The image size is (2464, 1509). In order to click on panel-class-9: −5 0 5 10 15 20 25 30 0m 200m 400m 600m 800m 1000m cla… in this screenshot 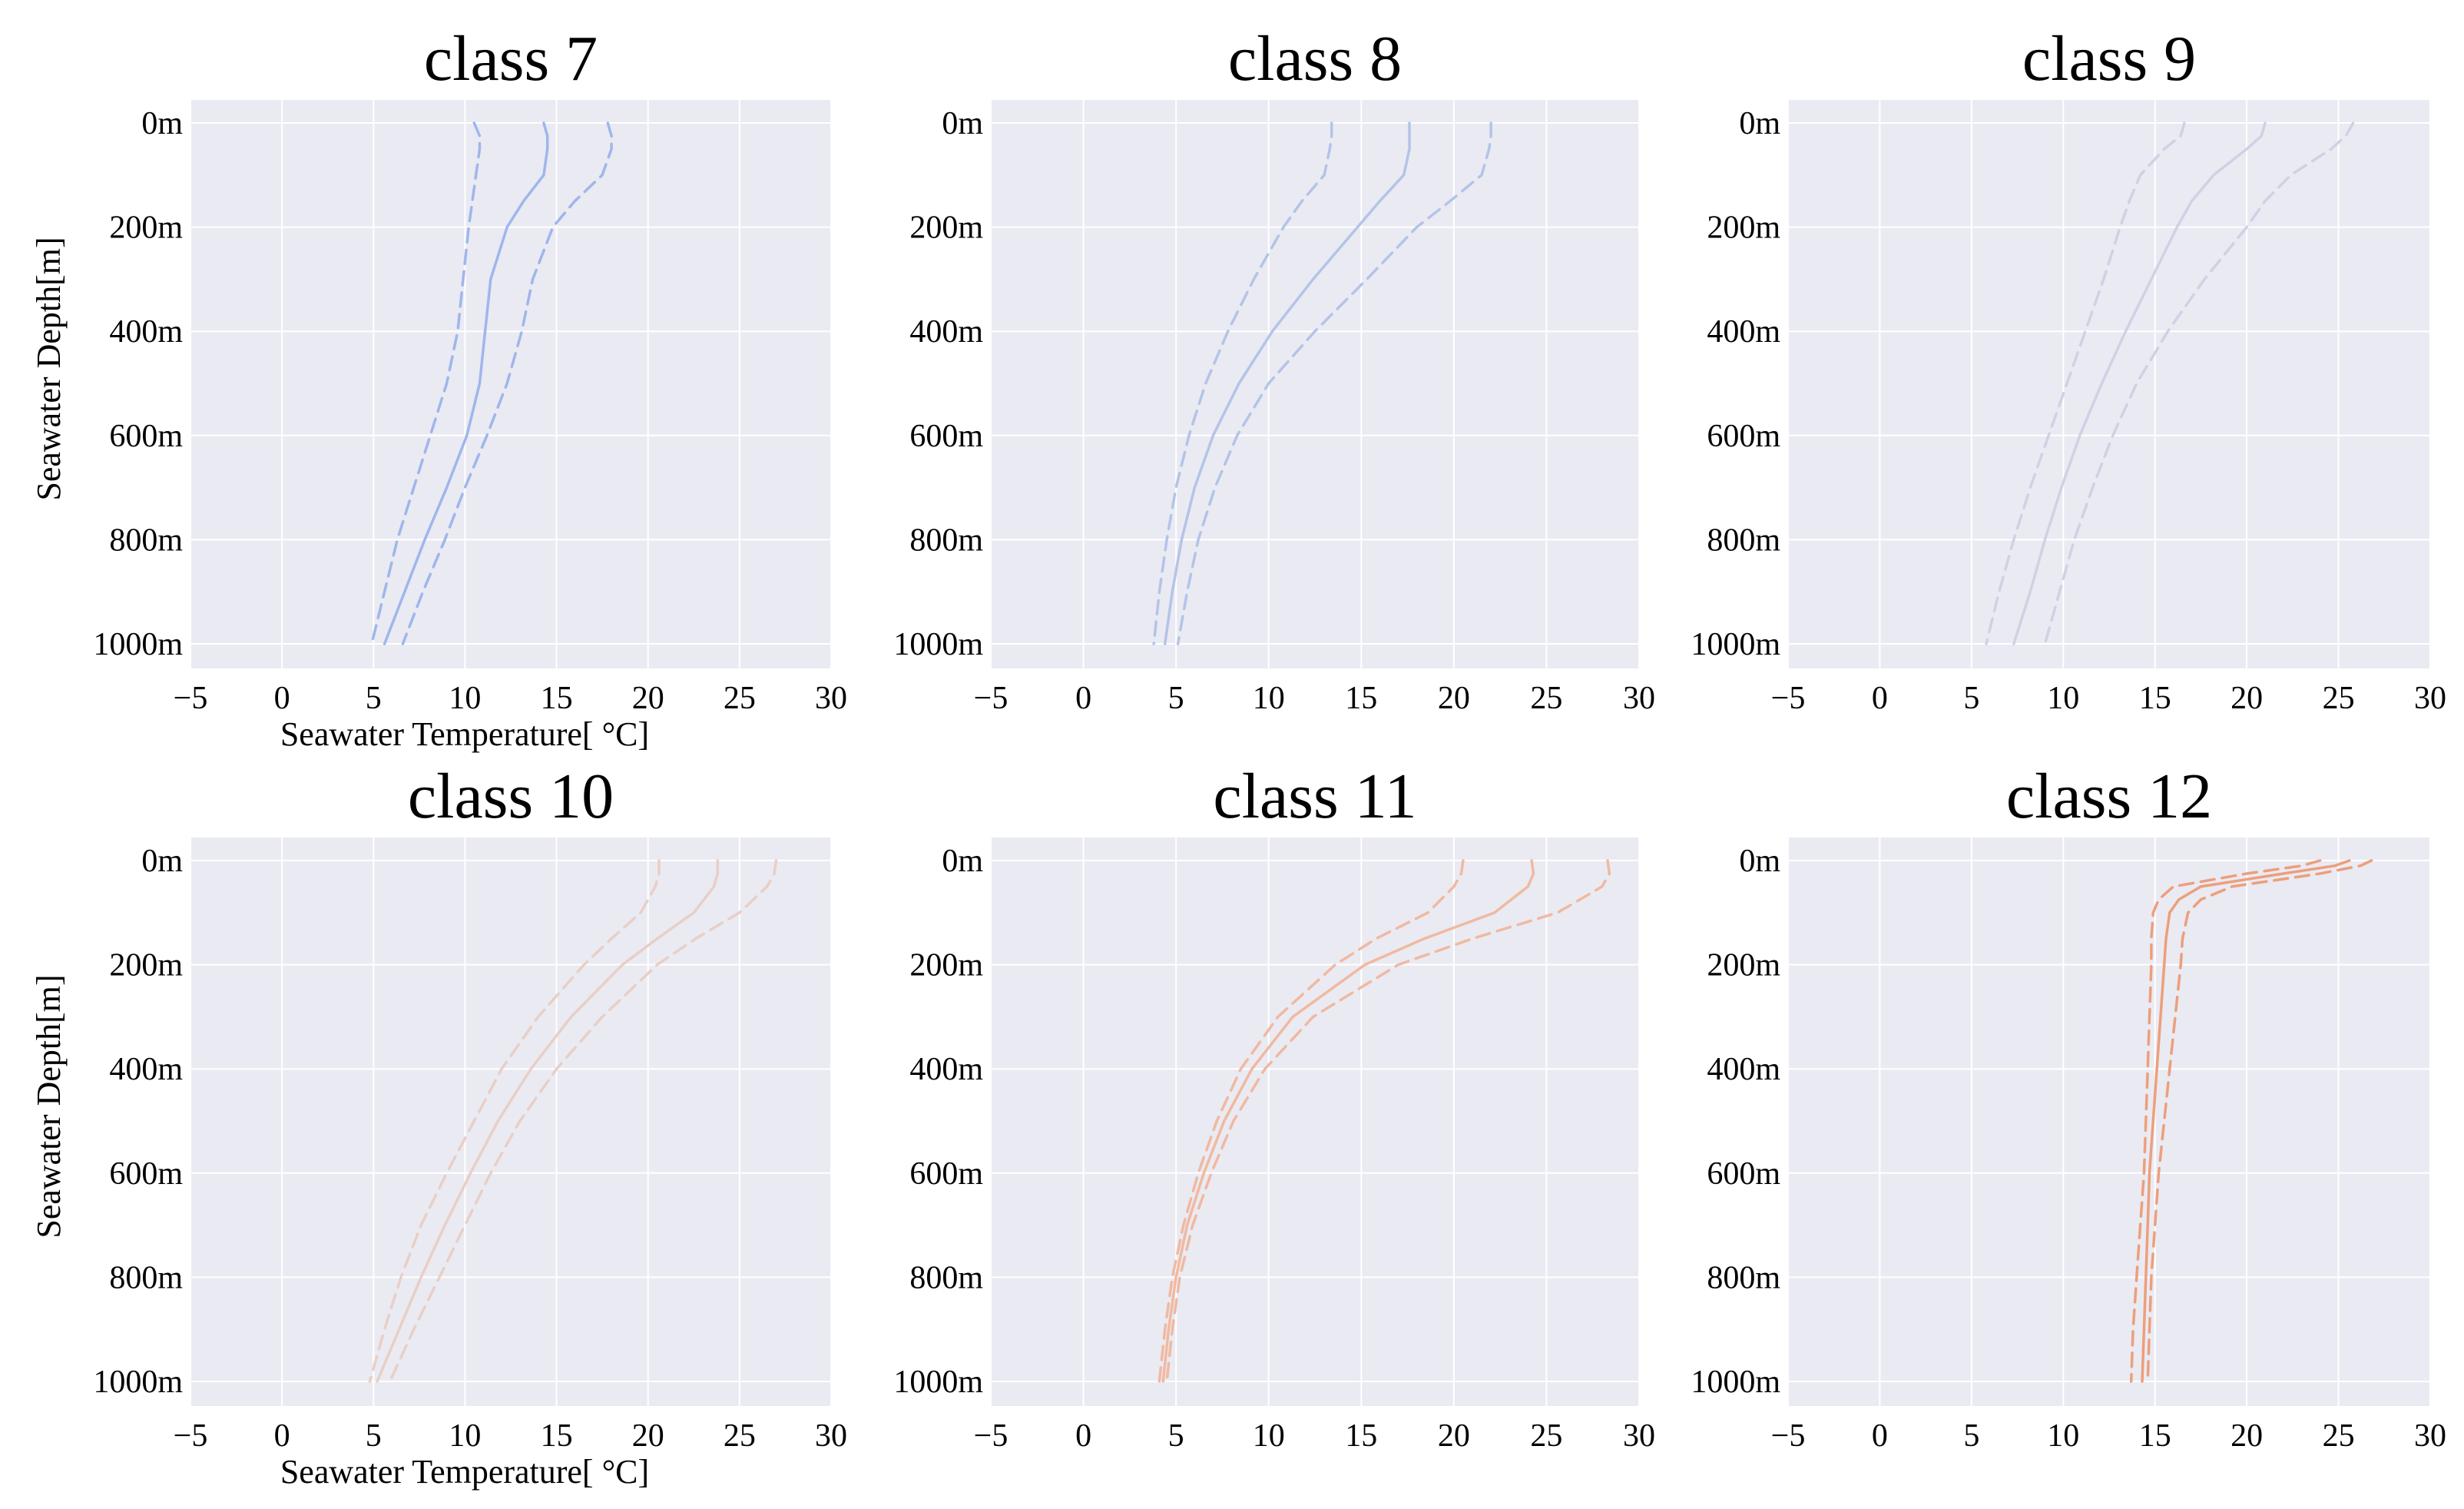, I will do `click(2068, 369)`.